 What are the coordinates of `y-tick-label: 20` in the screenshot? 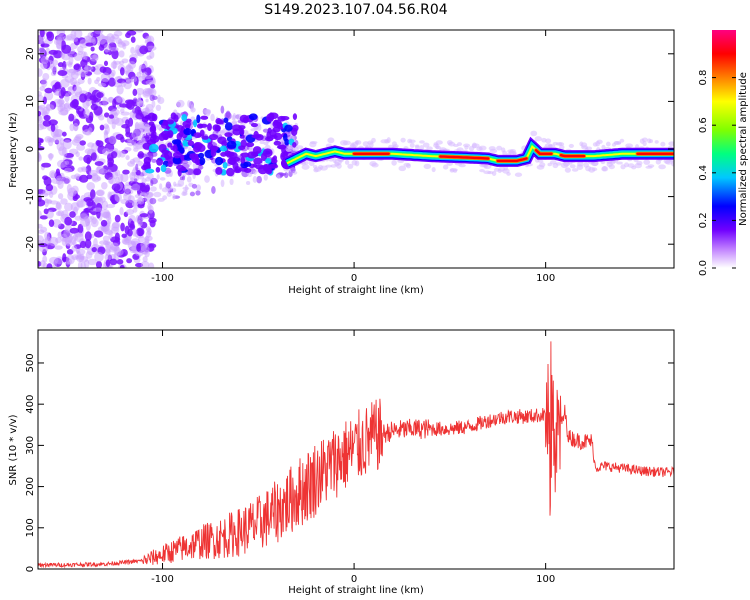 It's located at (30, 53).